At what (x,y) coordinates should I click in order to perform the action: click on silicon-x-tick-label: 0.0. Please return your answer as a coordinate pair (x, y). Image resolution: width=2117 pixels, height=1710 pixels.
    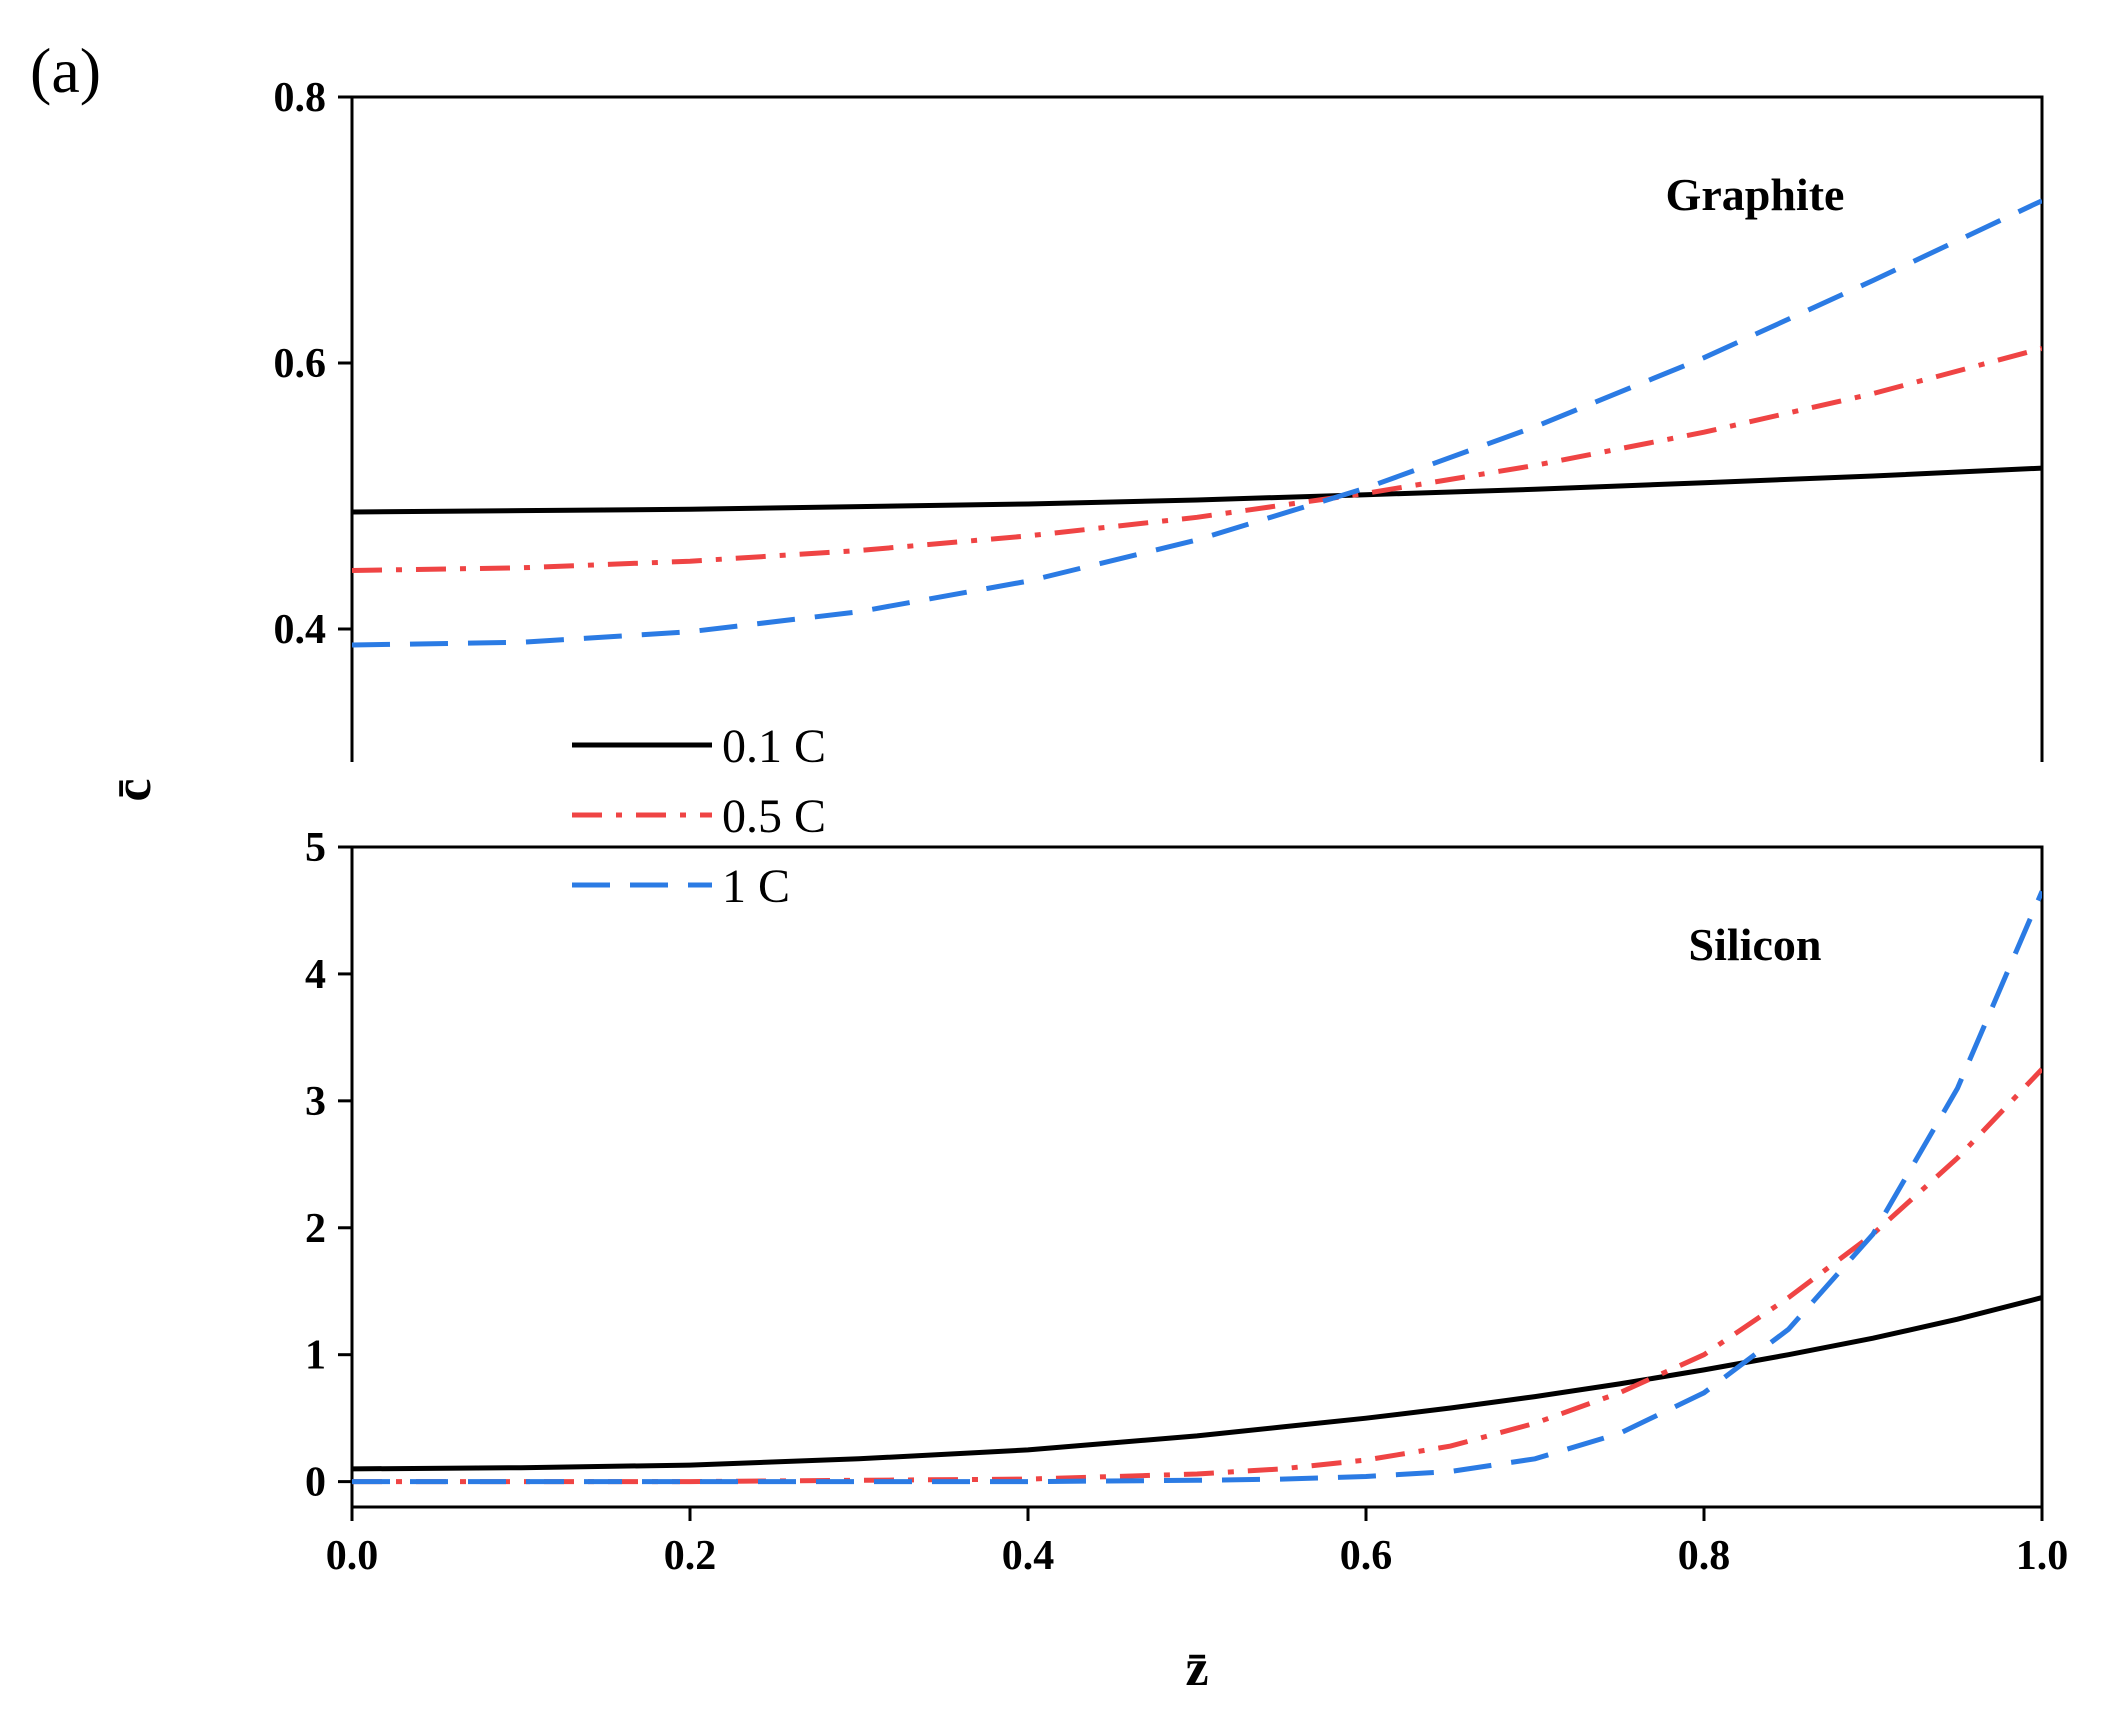
    Looking at the image, I should click on (352, 1556).